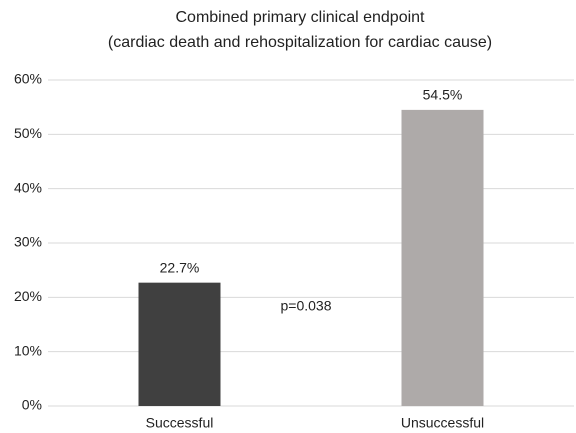  I want to click on x-tick-label: Unsuccessful, so click(442, 423).